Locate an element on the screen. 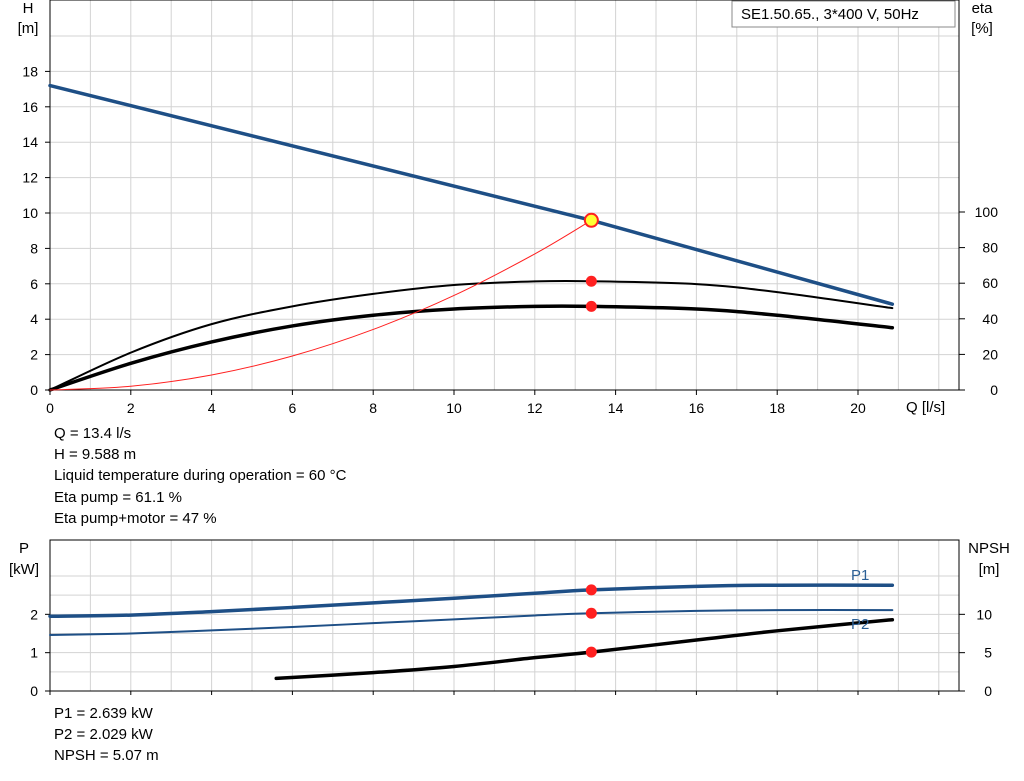 The width and height of the screenshot is (1024, 781). info-q: Q = 13.4 l/s is located at coordinates (93, 433).